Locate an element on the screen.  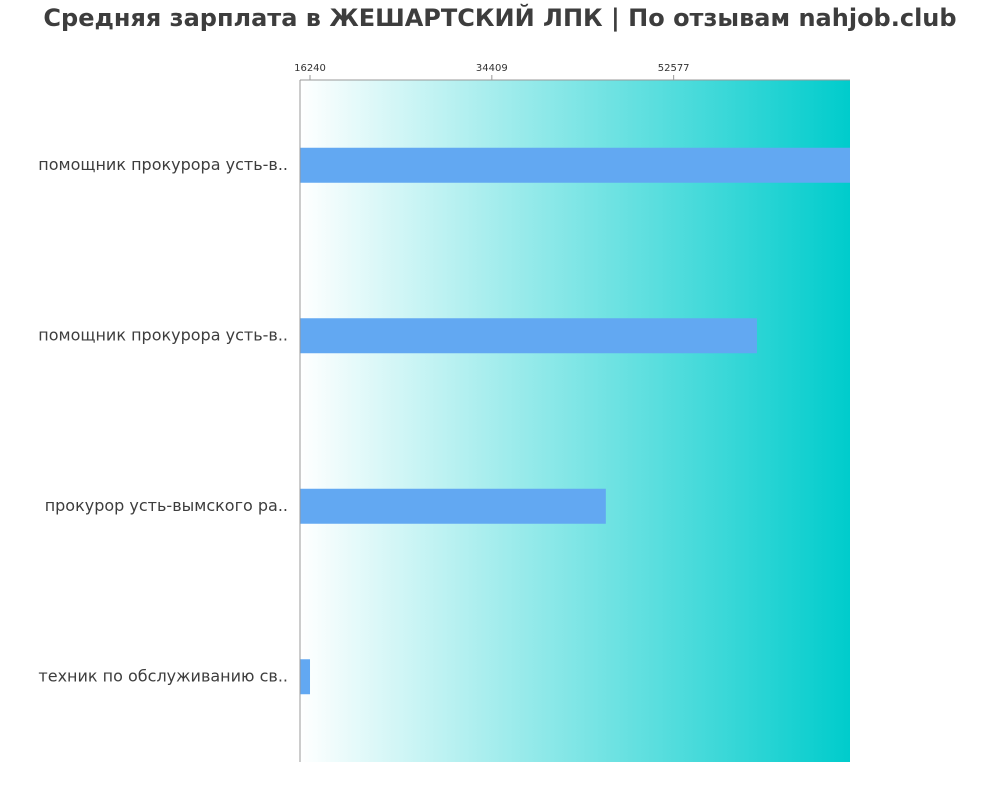
category-label-3: прокурор усть-вымского ра.. is located at coordinates (166, 505).